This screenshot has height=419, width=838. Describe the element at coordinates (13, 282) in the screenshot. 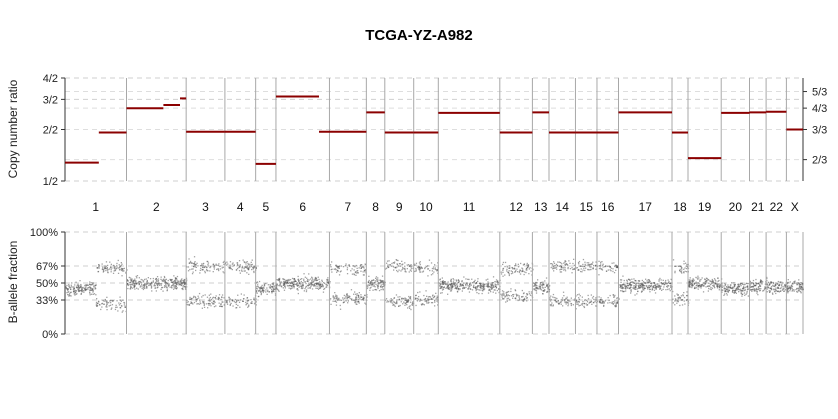

I see `baf-y-axis-label: B-allele fraction` at that location.